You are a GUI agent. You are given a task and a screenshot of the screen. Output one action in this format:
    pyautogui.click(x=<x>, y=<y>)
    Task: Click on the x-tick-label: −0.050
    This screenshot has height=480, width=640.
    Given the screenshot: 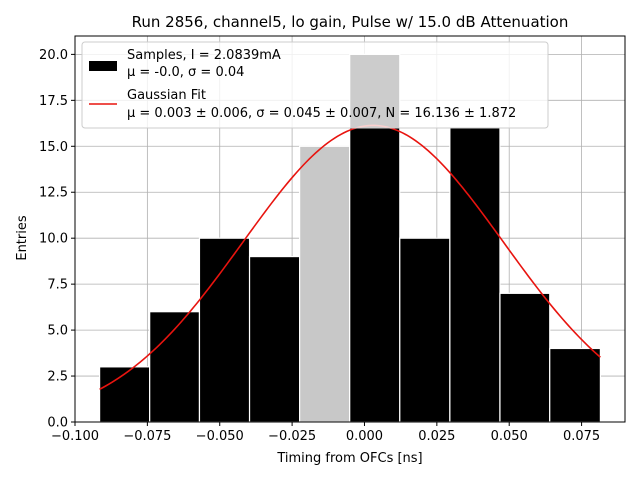 What is the action you would take?
    pyautogui.click(x=220, y=436)
    